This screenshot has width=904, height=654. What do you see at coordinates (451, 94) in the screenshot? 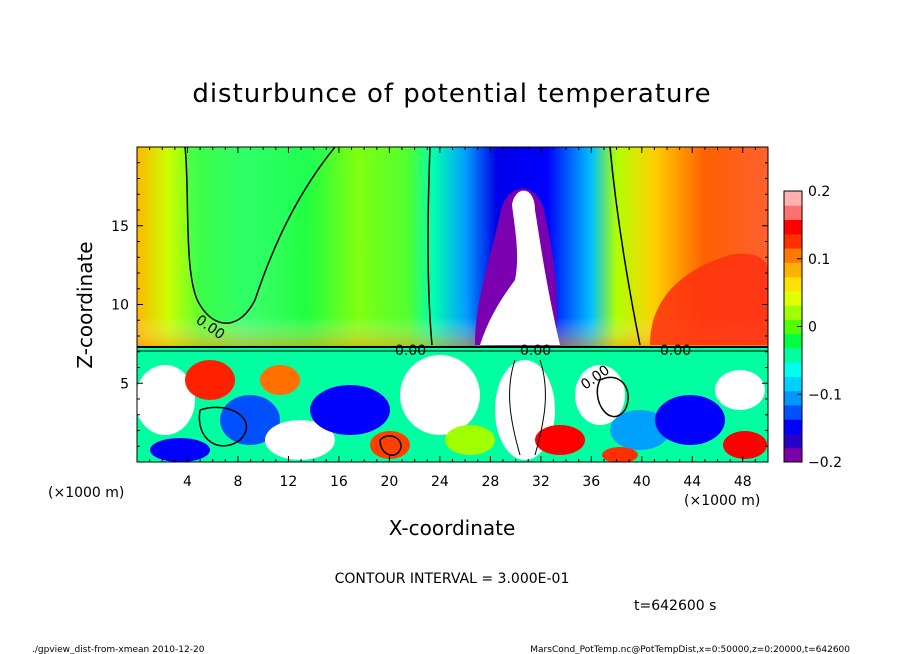
I see `chart-title: disturbunce of potential temperature` at bounding box center [451, 94].